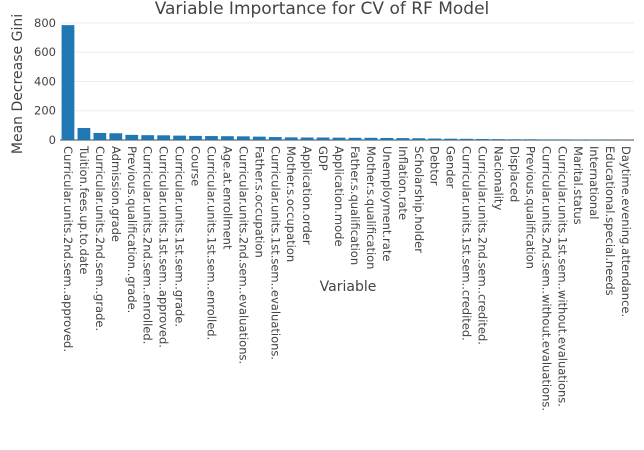 The image size is (644, 450). Describe the element at coordinates (18, 84) in the screenshot. I see `y-axis-title: Mean Decrease Gini` at that location.